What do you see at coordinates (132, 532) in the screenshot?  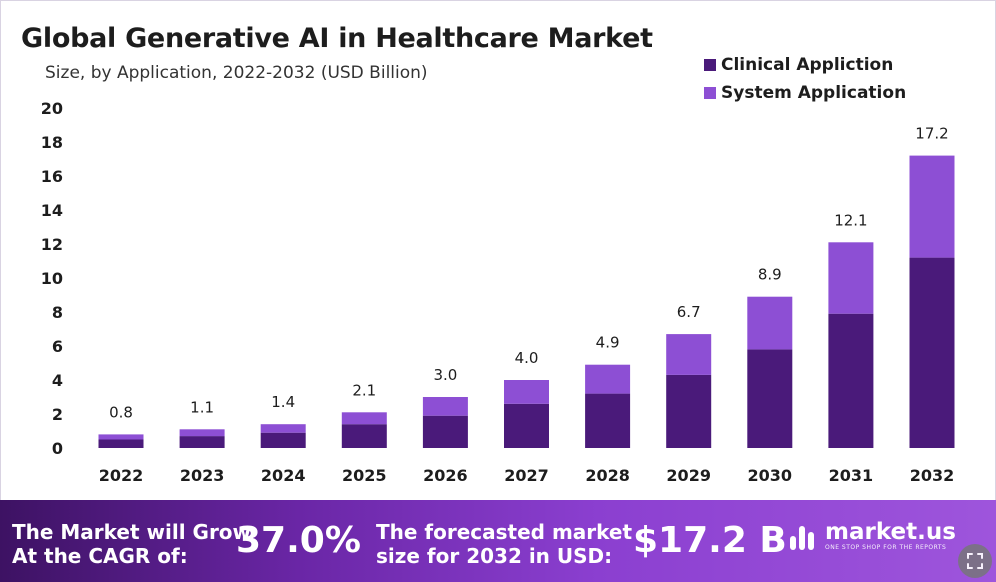 I see `cagr-caption-line1: The Market will Grow` at bounding box center [132, 532].